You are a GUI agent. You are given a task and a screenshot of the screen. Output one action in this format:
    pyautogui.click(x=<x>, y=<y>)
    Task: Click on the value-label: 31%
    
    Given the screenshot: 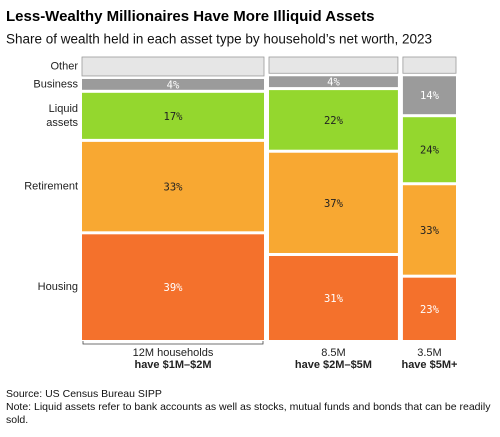 What is the action you would take?
    pyautogui.click(x=334, y=299)
    